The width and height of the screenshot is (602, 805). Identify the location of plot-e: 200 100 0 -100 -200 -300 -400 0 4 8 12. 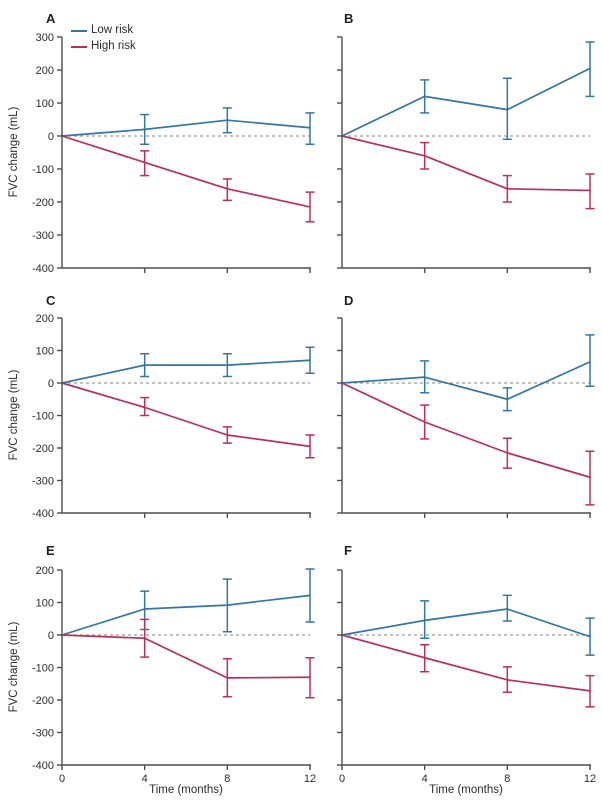
(174, 675).